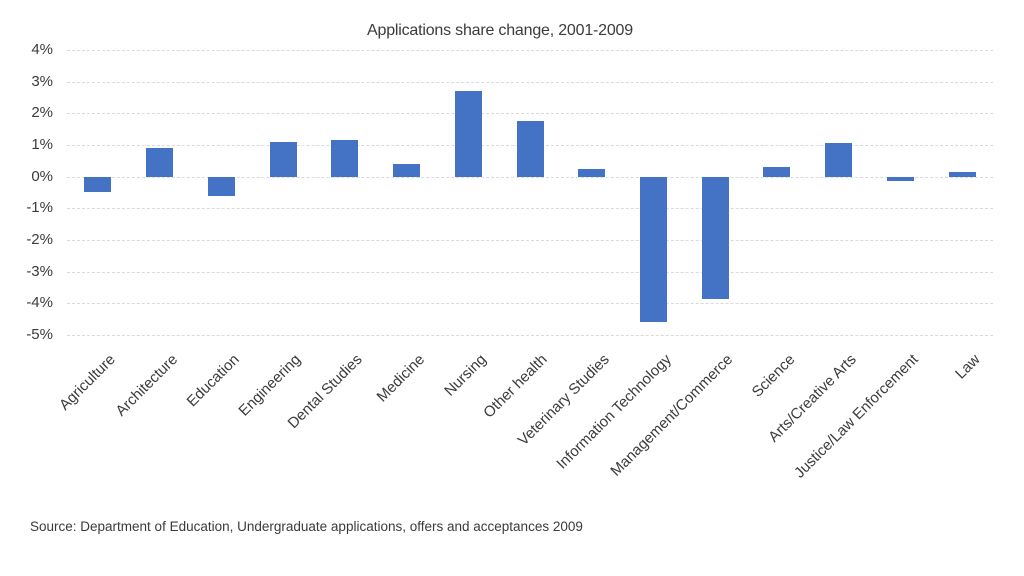 The width and height of the screenshot is (1024, 576). What do you see at coordinates (39, 271) in the screenshot?
I see `y-tick-label: -3%` at bounding box center [39, 271].